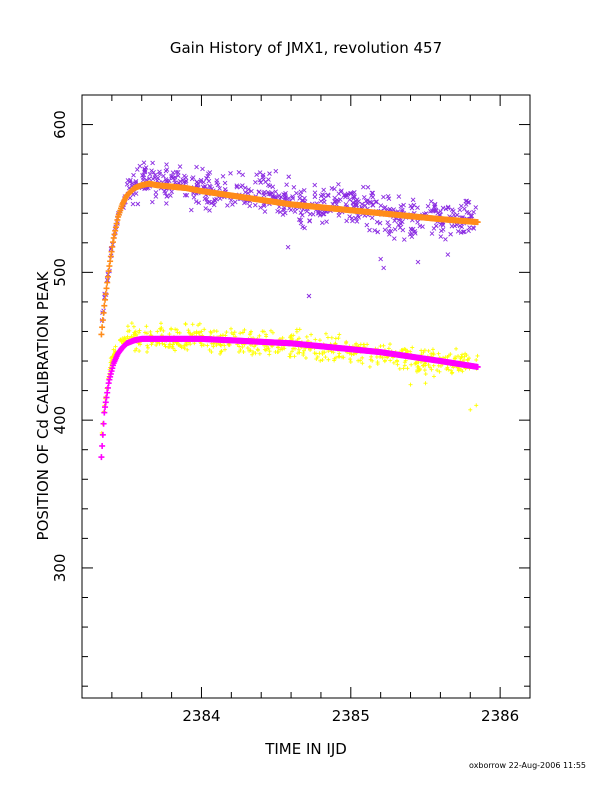 Image resolution: width=612 pixels, height=792 pixels. I want to click on x-axis-label: TIME IN IJD, so click(305, 749).